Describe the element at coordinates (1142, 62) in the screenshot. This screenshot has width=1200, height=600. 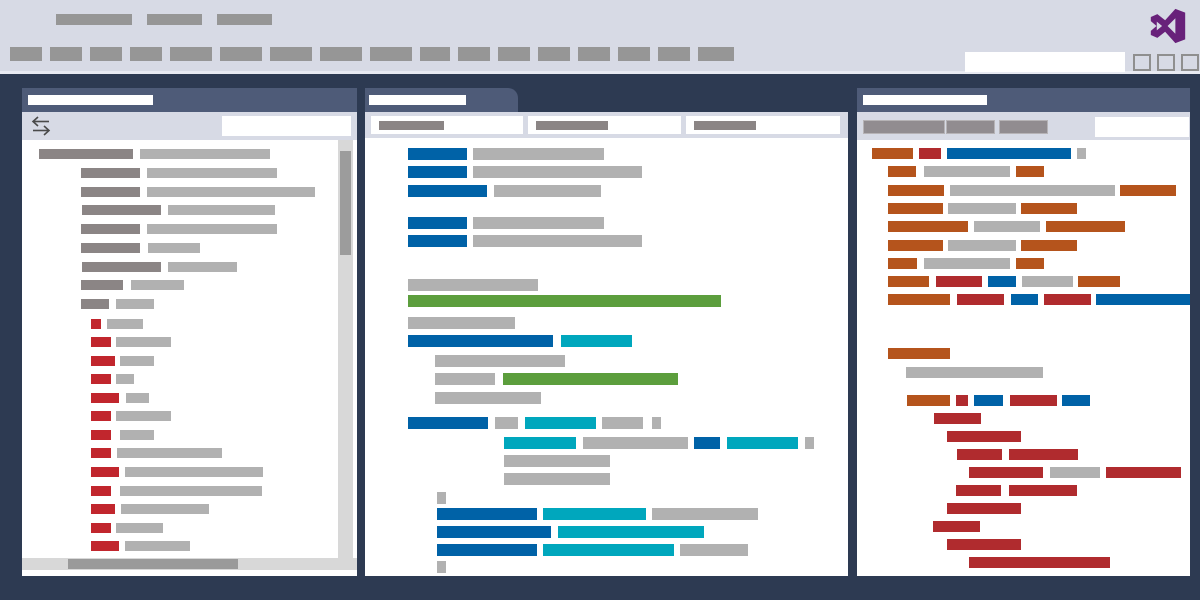
I see `minimize-button` at that location.